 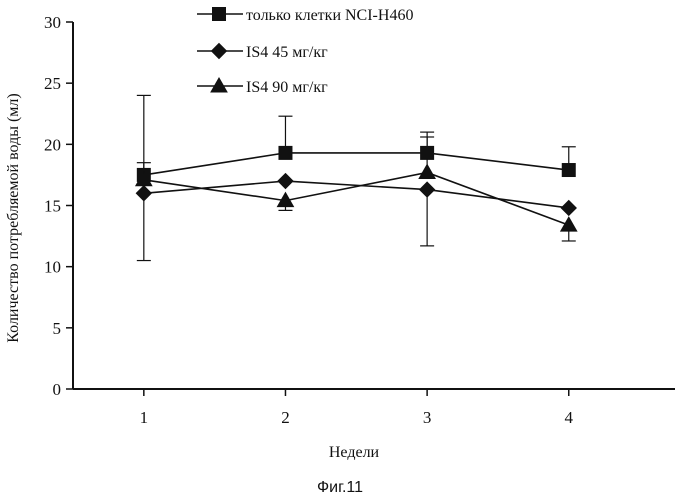 What do you see at coordinates (357, 408) in the screenshot?
I see `x-axis-ticks: 1 2 3 4` at bounding box center [357, 408].